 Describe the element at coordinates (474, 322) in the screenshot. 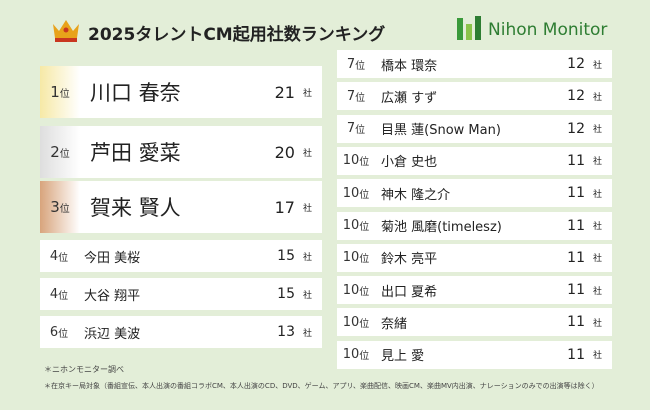

I see `ranking-row: 10 位奈緒 11 社` at that location.